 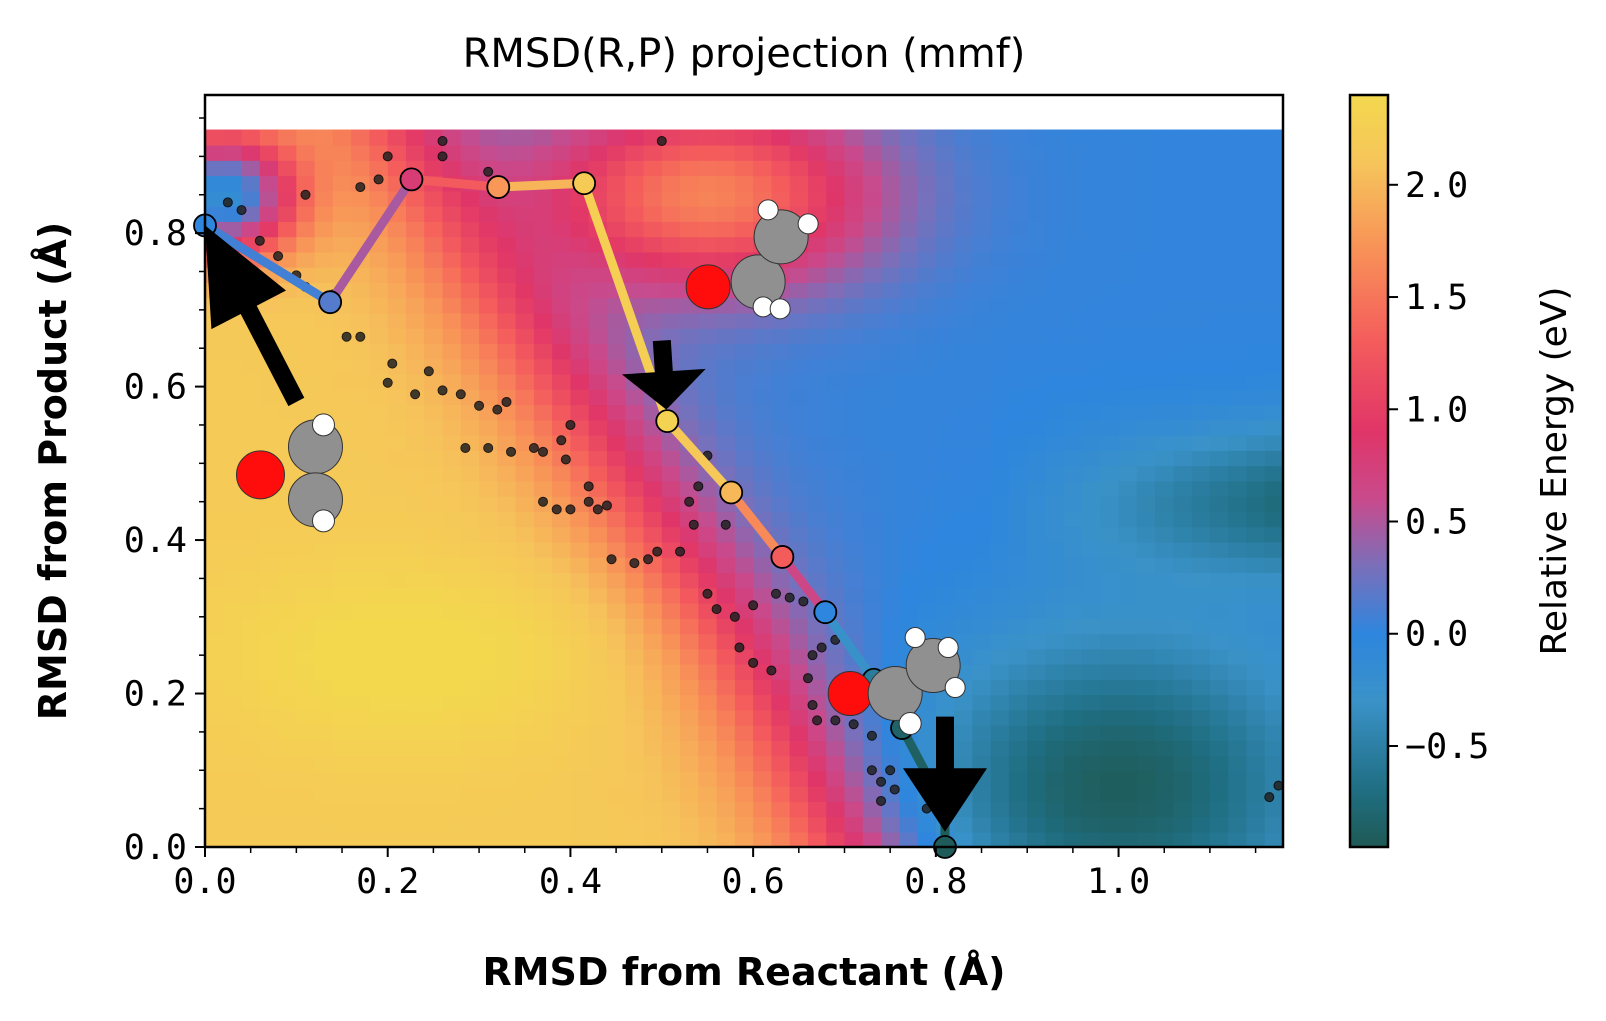 What do you see at coordinates (708, 287) in the screenshot?
I see `atom-oxygen` at bounding box center [708, 287].